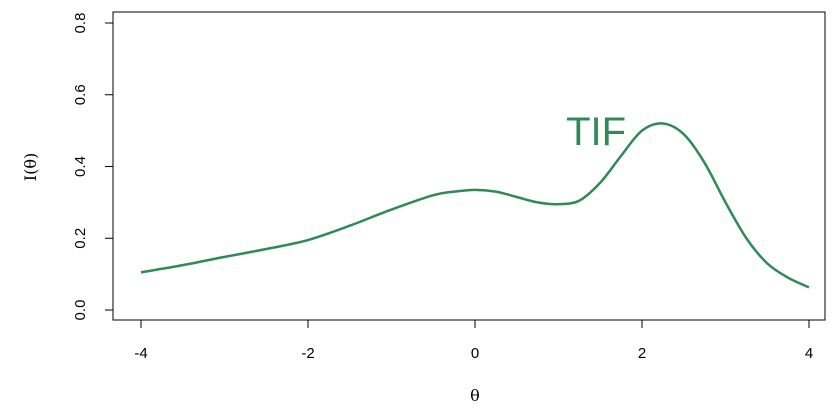 This screenshot has height=412, width=837. What do you see at coordinates (80, 94) in the screenshot?
I see `y-tick-label: 0.6` at bounding box center [80, 94].